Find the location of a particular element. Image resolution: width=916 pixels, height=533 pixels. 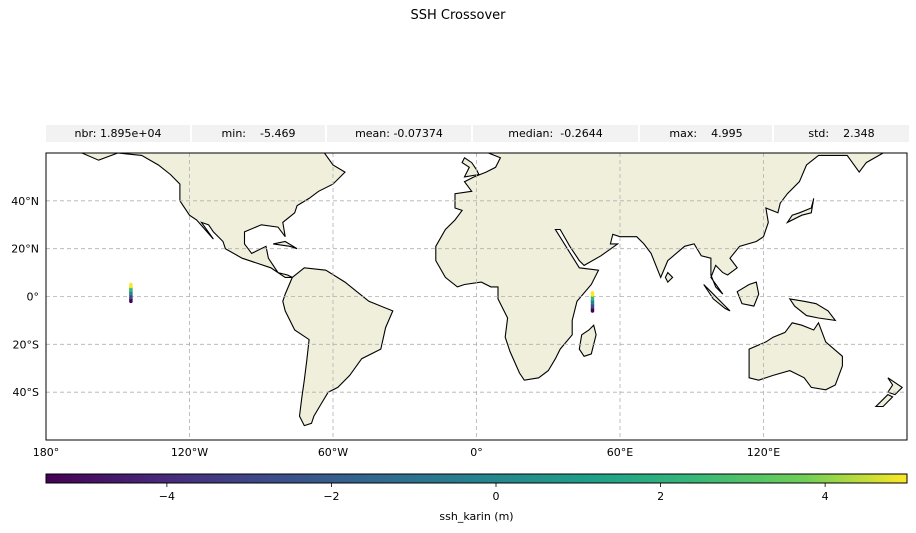

colorbar-label: ssh_karin (m) is located at coordinates (476, 516).